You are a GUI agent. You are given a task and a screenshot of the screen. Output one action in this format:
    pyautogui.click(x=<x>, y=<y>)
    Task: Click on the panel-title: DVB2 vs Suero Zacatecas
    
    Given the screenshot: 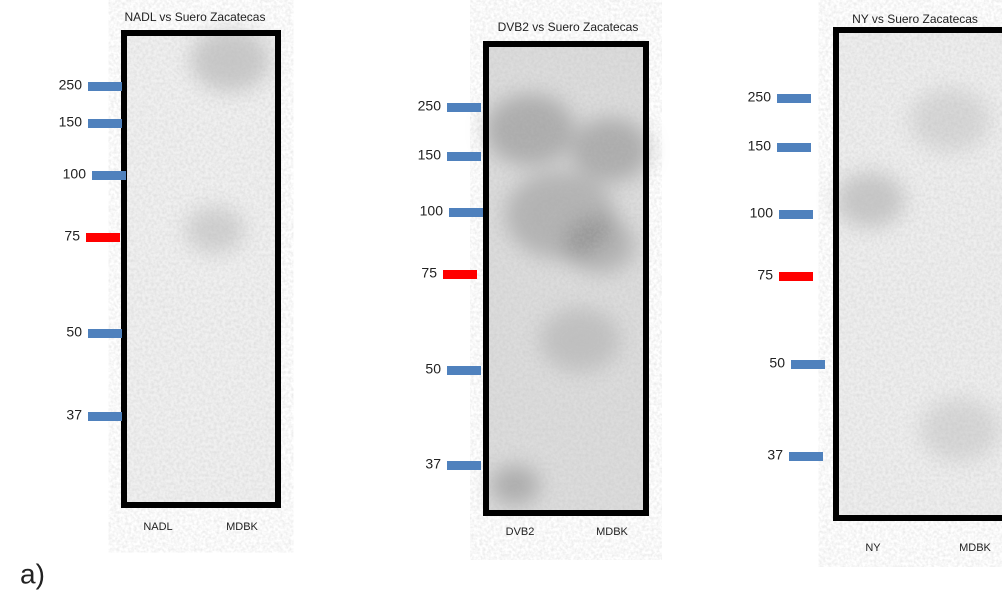 What is the action you would take?
    pyautogui.click(x=568, y=27)
    